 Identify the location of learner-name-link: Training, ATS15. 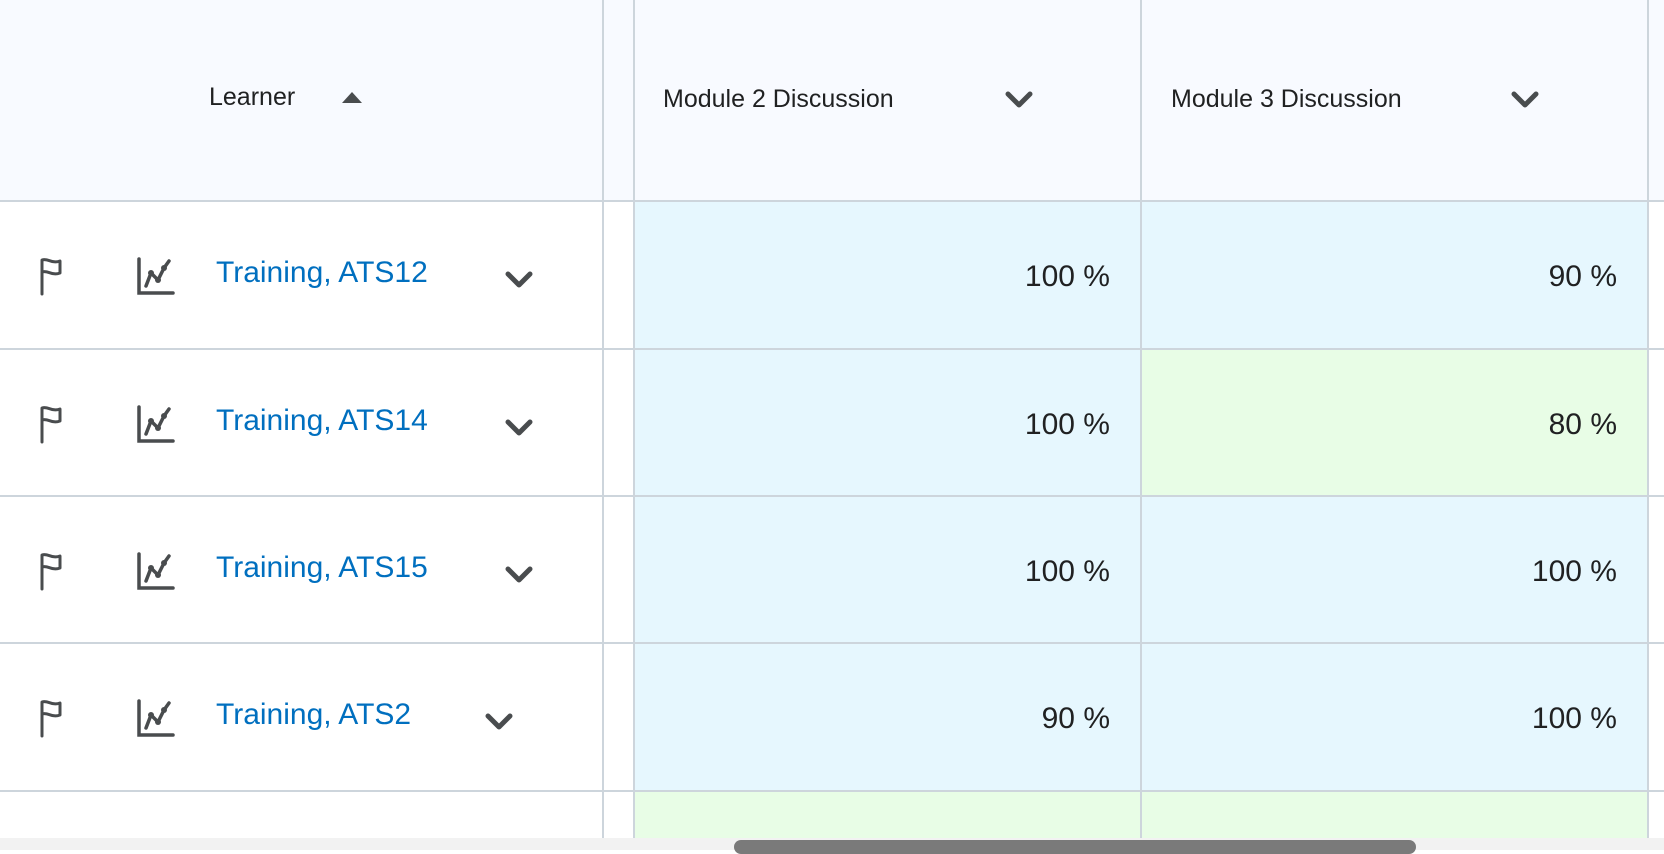
(322, 567).